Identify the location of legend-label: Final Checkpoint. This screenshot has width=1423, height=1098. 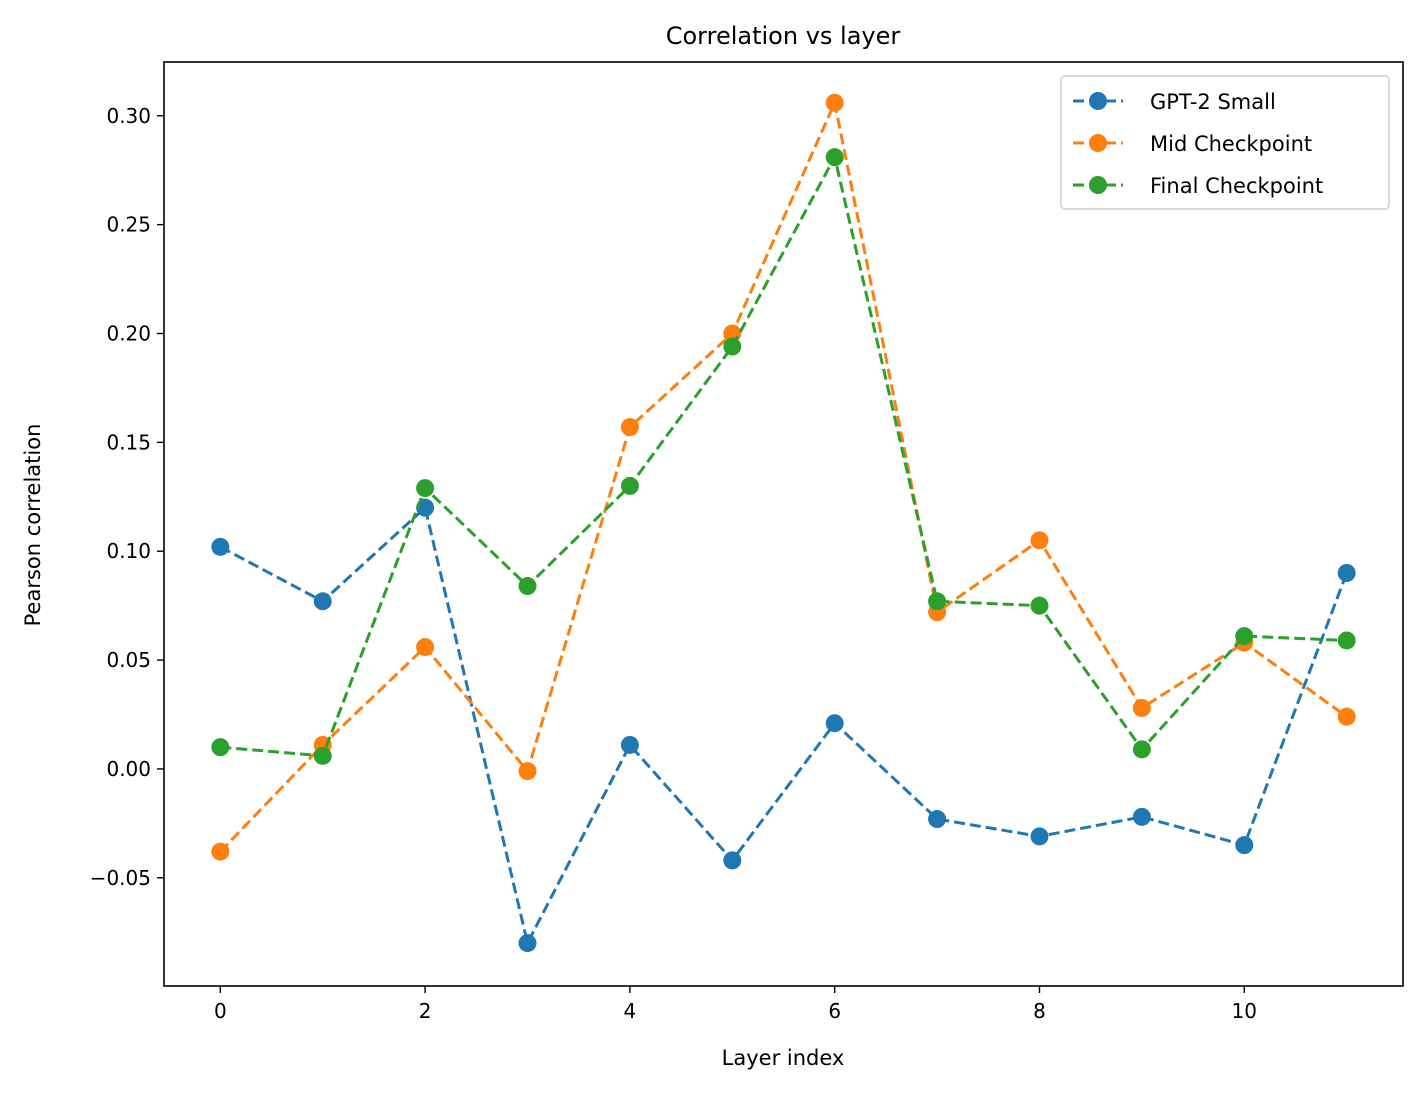
(1236, 186).